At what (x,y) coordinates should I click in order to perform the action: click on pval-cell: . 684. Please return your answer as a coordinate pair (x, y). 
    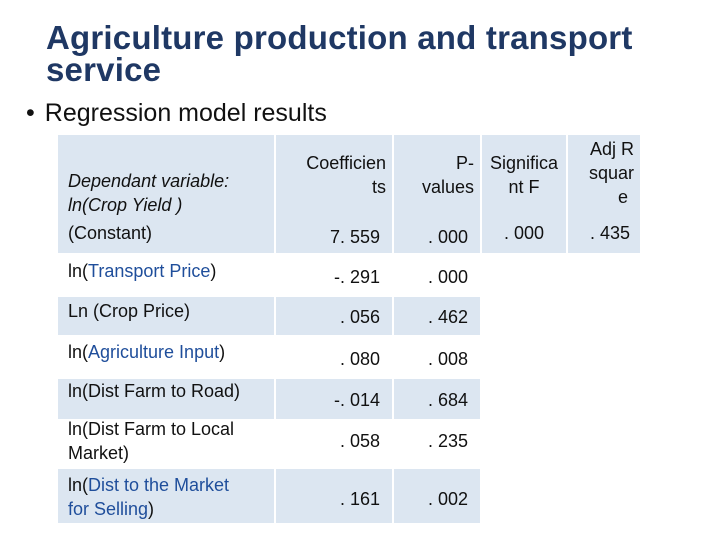
    Looking at the image, I should click on (437, 399).